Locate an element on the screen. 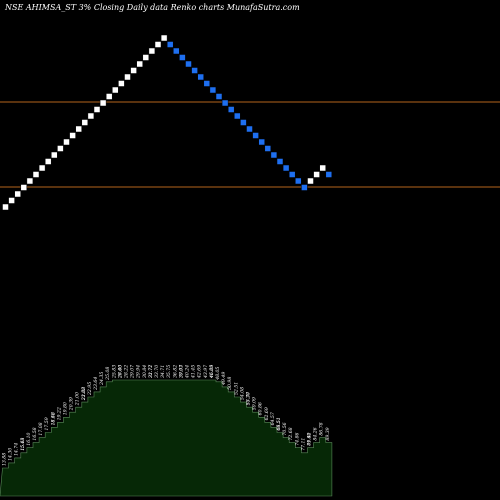 This screenshot has width=500, height=500. volume-value-label: 39.07 is located at coordinates (181, 371).